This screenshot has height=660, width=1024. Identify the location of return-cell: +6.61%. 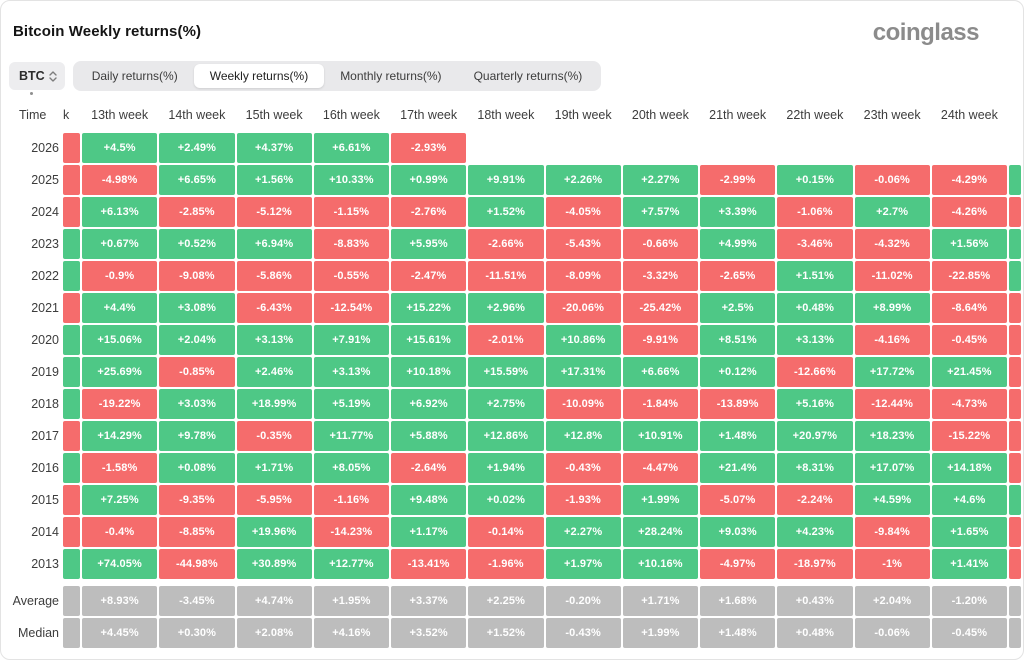
(351, 148).